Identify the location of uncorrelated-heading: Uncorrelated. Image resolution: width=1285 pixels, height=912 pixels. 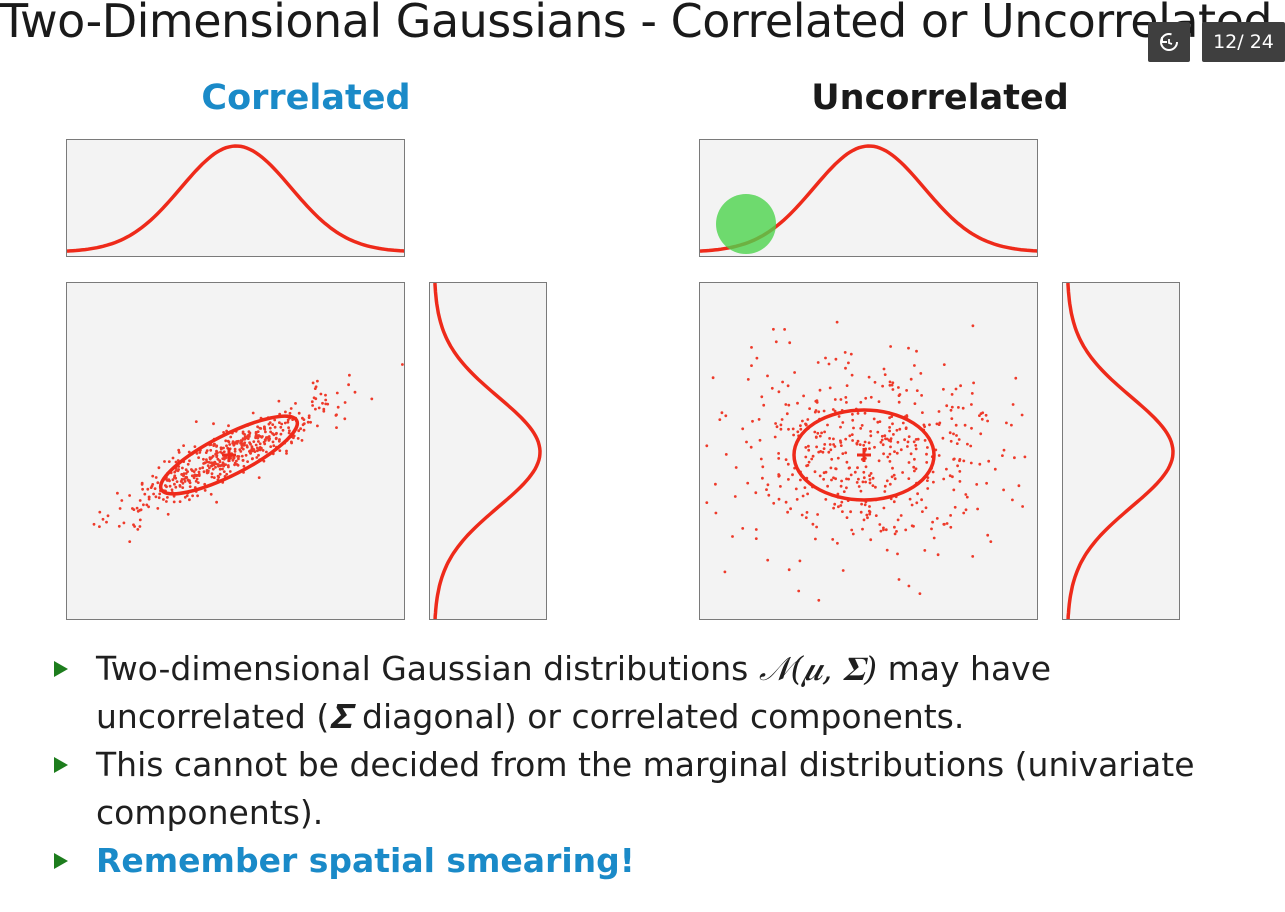
(940, 98).